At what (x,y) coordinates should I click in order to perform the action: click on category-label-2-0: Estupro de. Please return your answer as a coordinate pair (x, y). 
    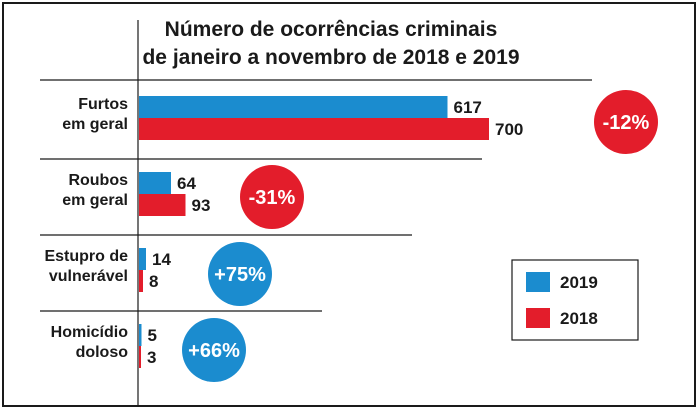
    Looking at the image, I should click on (86, 256).